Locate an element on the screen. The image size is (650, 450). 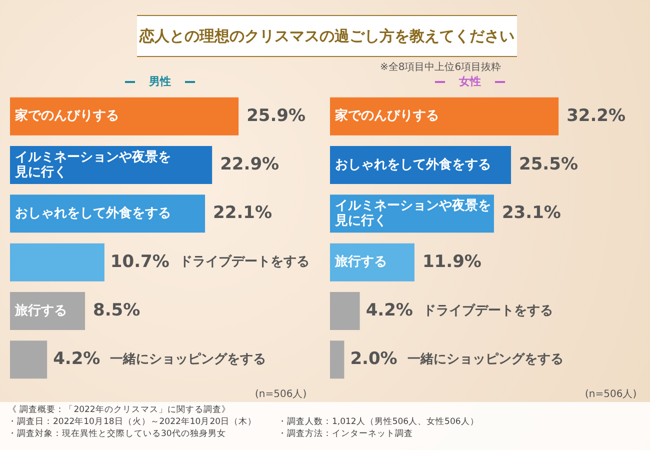
data-label: 25.9% is located at coordinates (276, 116).